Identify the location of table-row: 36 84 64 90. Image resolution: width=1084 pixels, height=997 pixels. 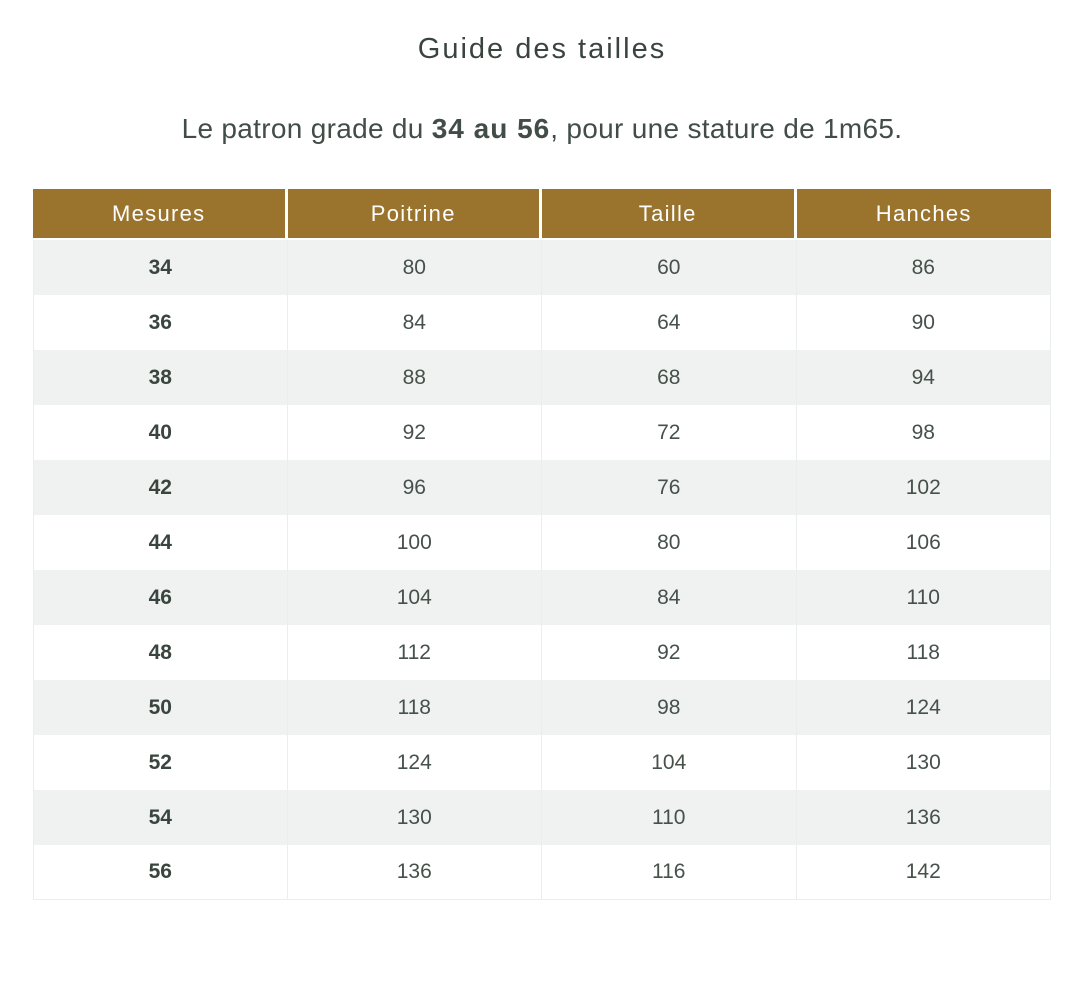
(542, 322).